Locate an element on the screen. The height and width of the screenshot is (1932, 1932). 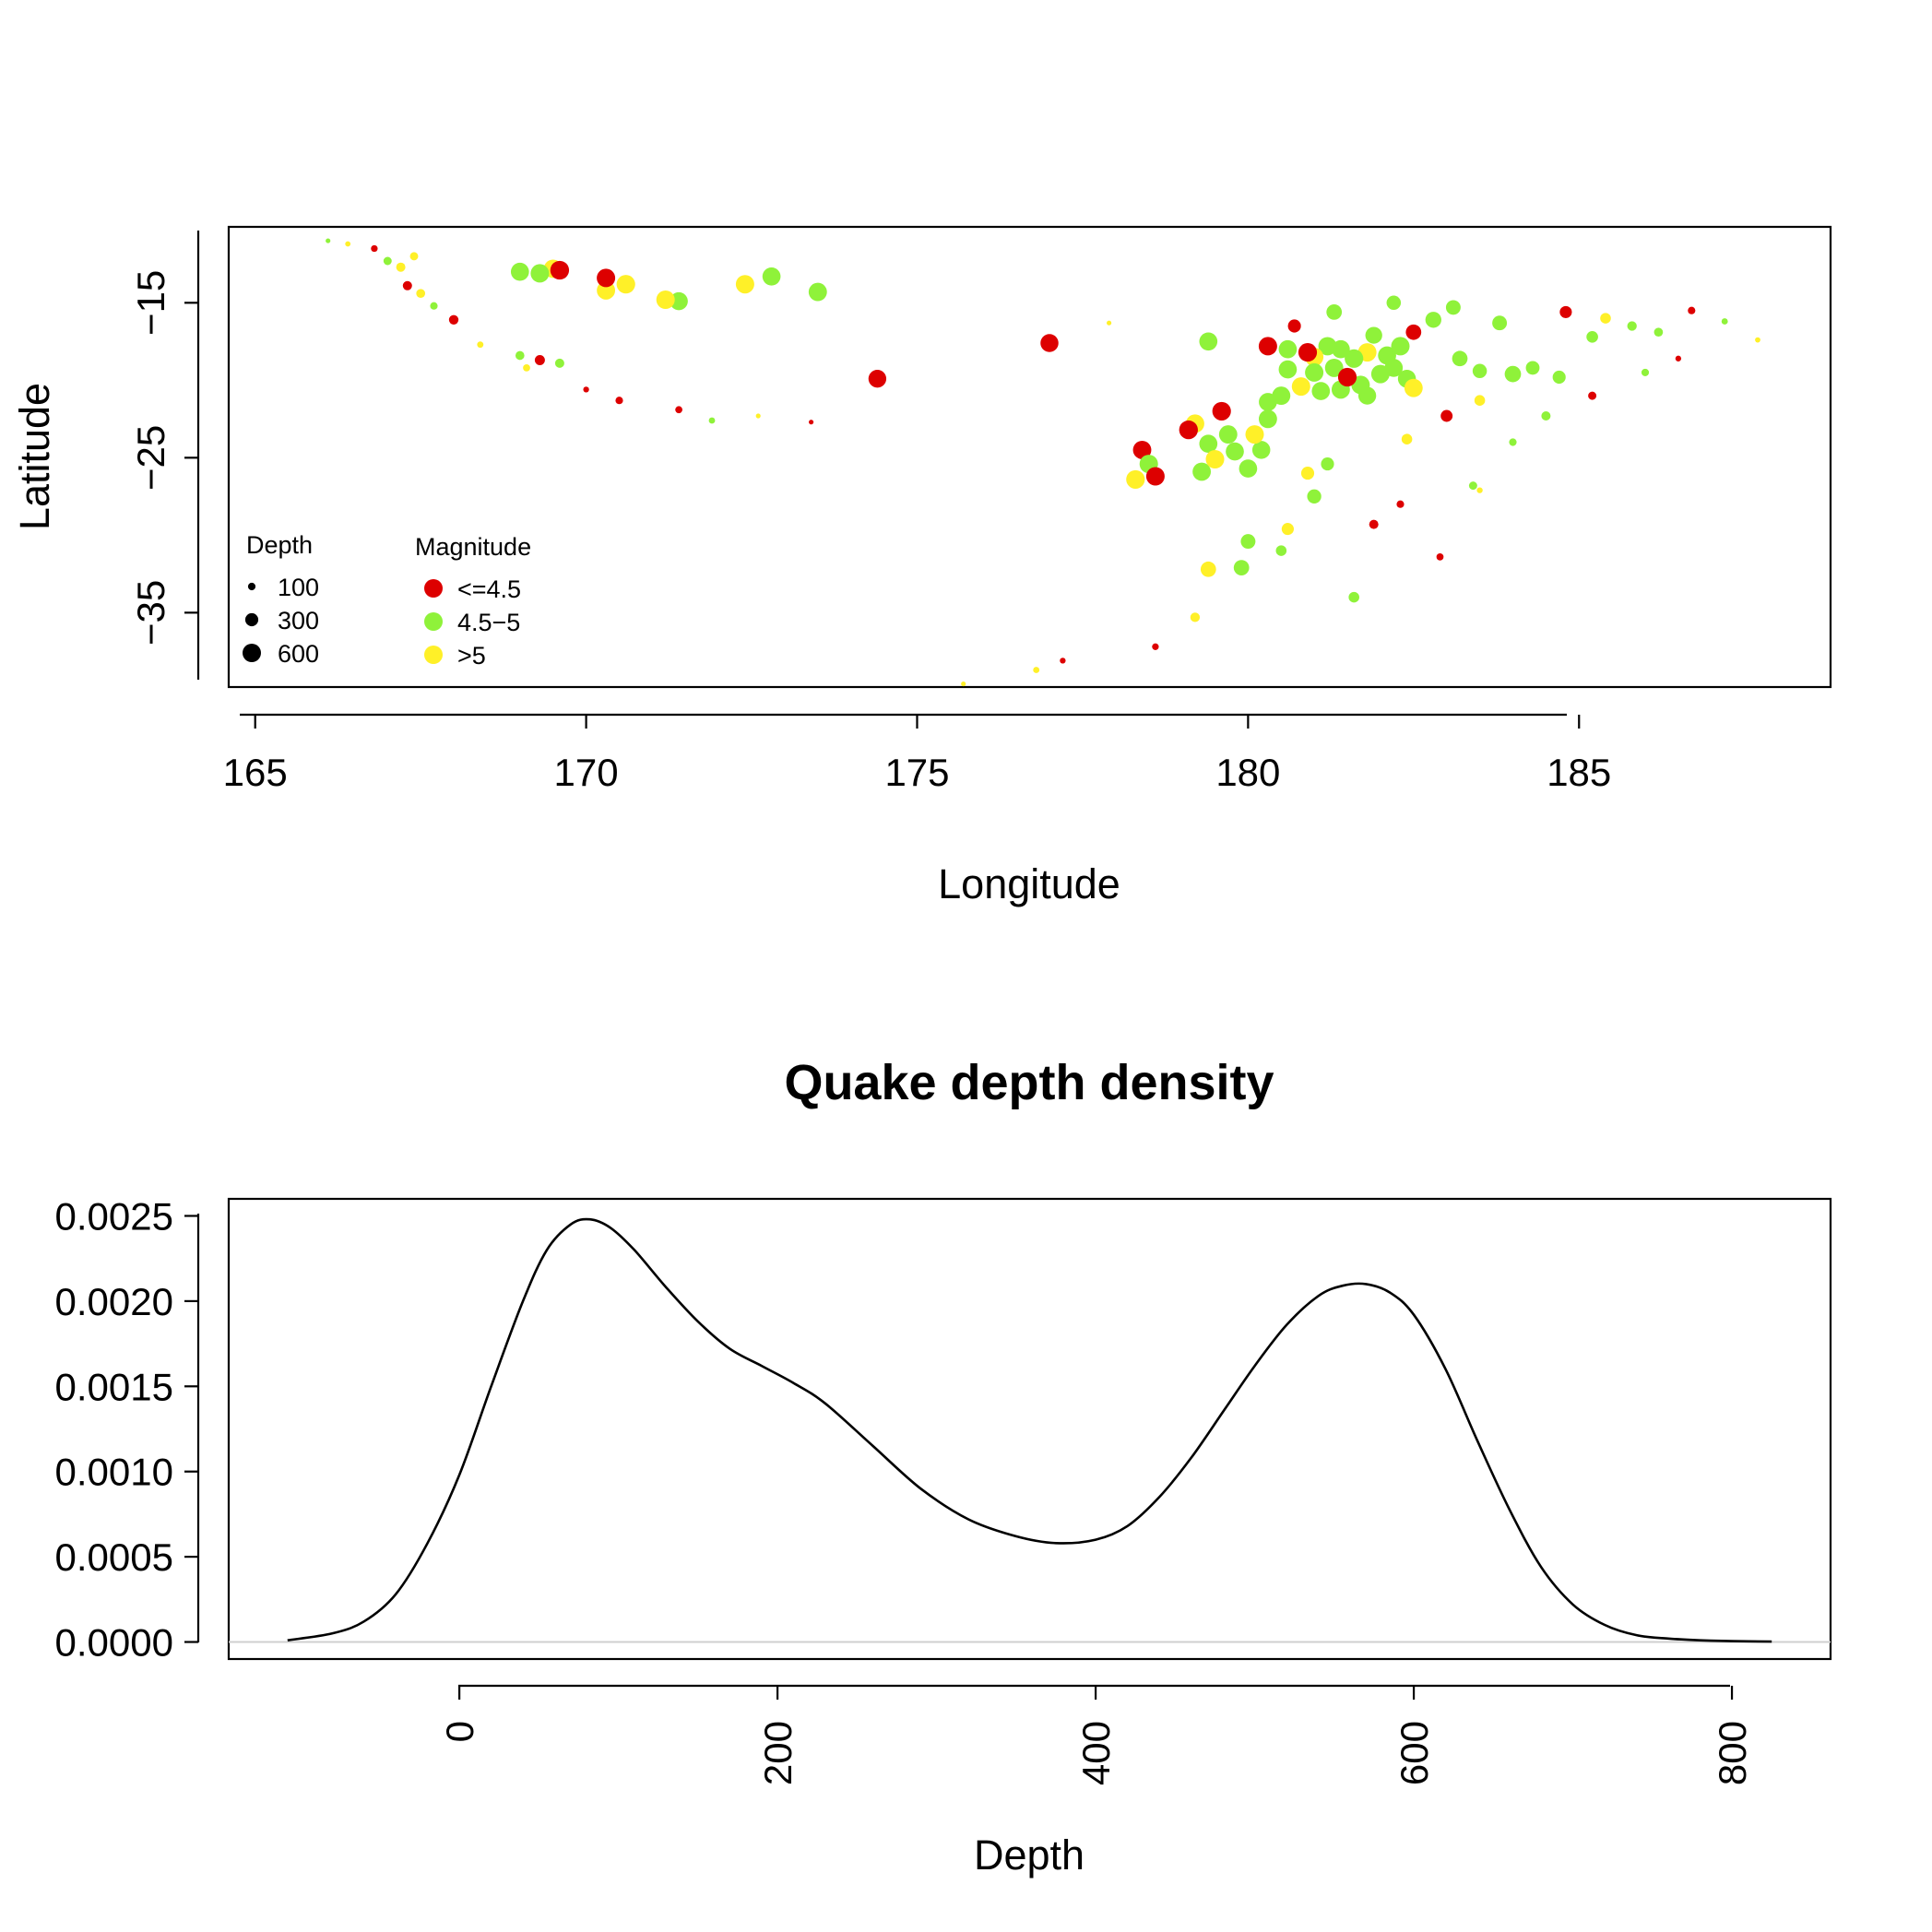
x-tick-label-density: 400 is located at coordinates (1096, 1753).